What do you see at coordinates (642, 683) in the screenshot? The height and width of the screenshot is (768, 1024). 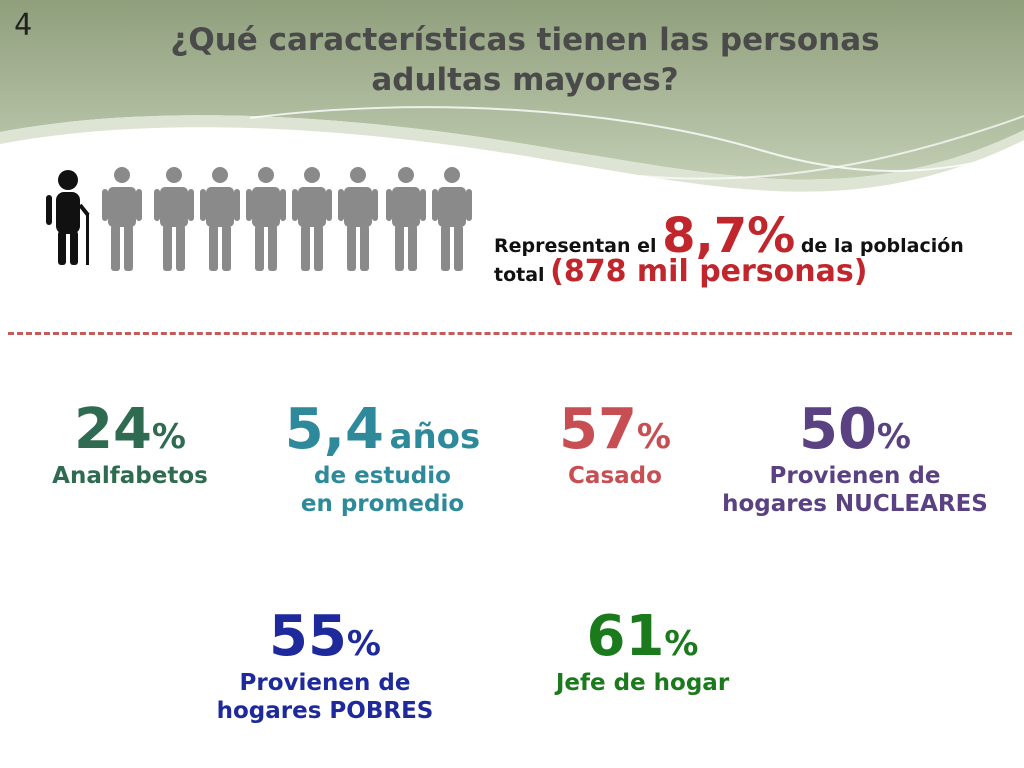 I see `stat-desc: Jefe de hogar` at bounding box center [642, 683].